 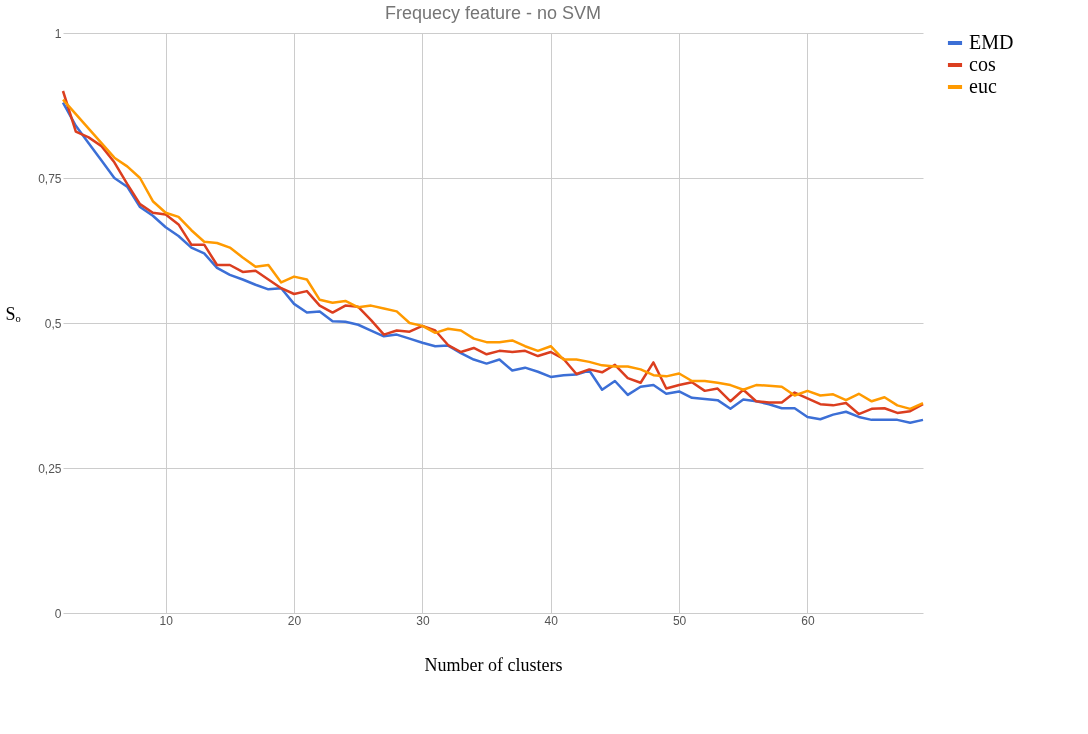 I want to click on x-tick-label: 50, so click(x=679, y=620).